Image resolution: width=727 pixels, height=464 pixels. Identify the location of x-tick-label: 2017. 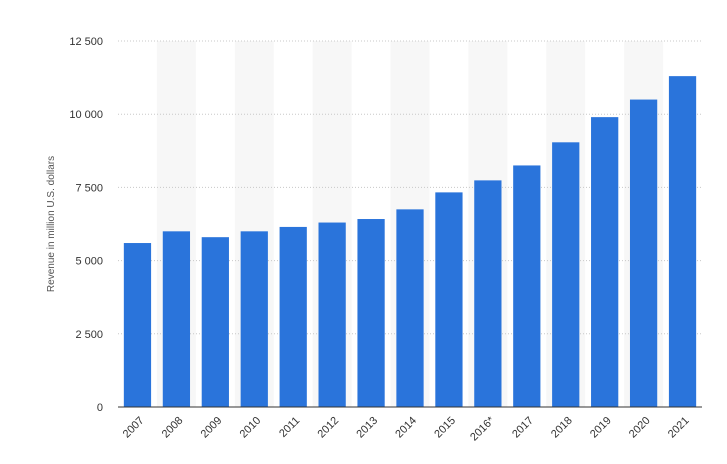
(523, 428).